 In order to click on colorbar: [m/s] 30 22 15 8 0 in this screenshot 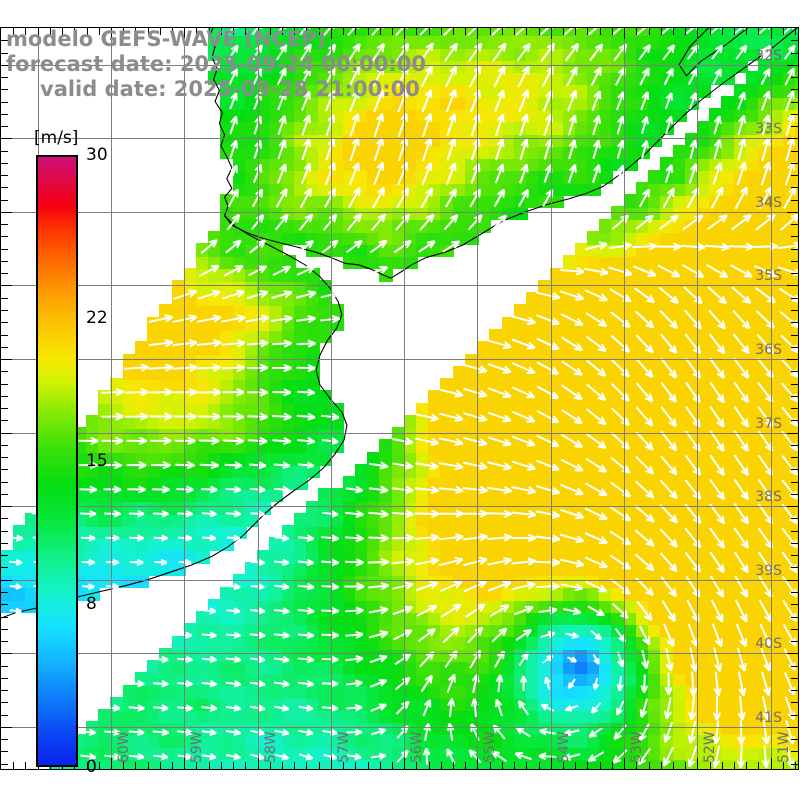, I will do `click(71, 452)`.